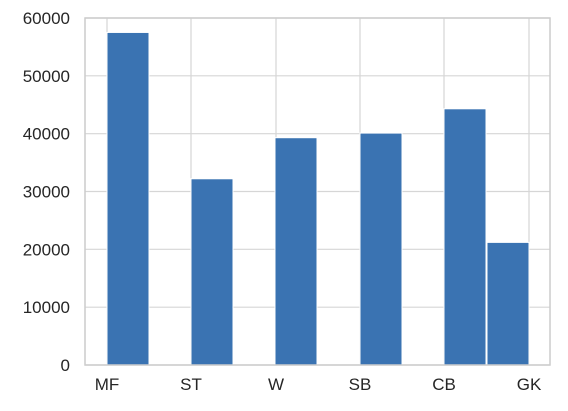 The image size is (568, 411). I want to click on bar-w, so click(296, 251).